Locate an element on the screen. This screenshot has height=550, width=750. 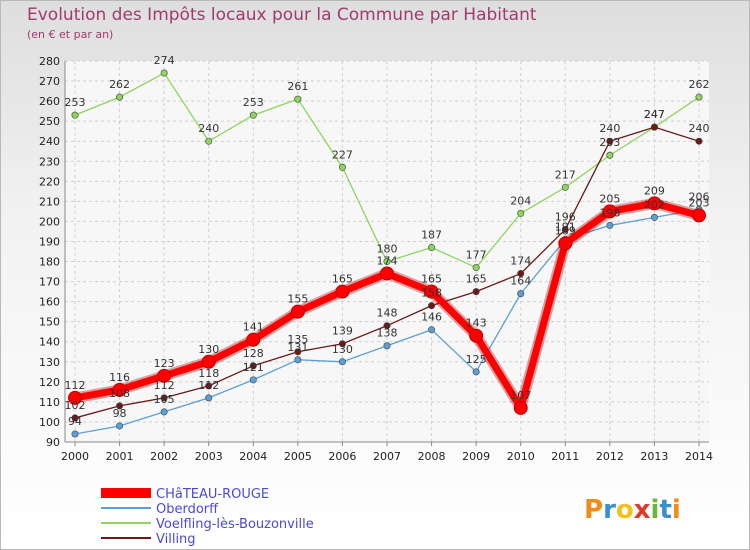
x-tick-label: 2005 is located at coordinates (298, 456).